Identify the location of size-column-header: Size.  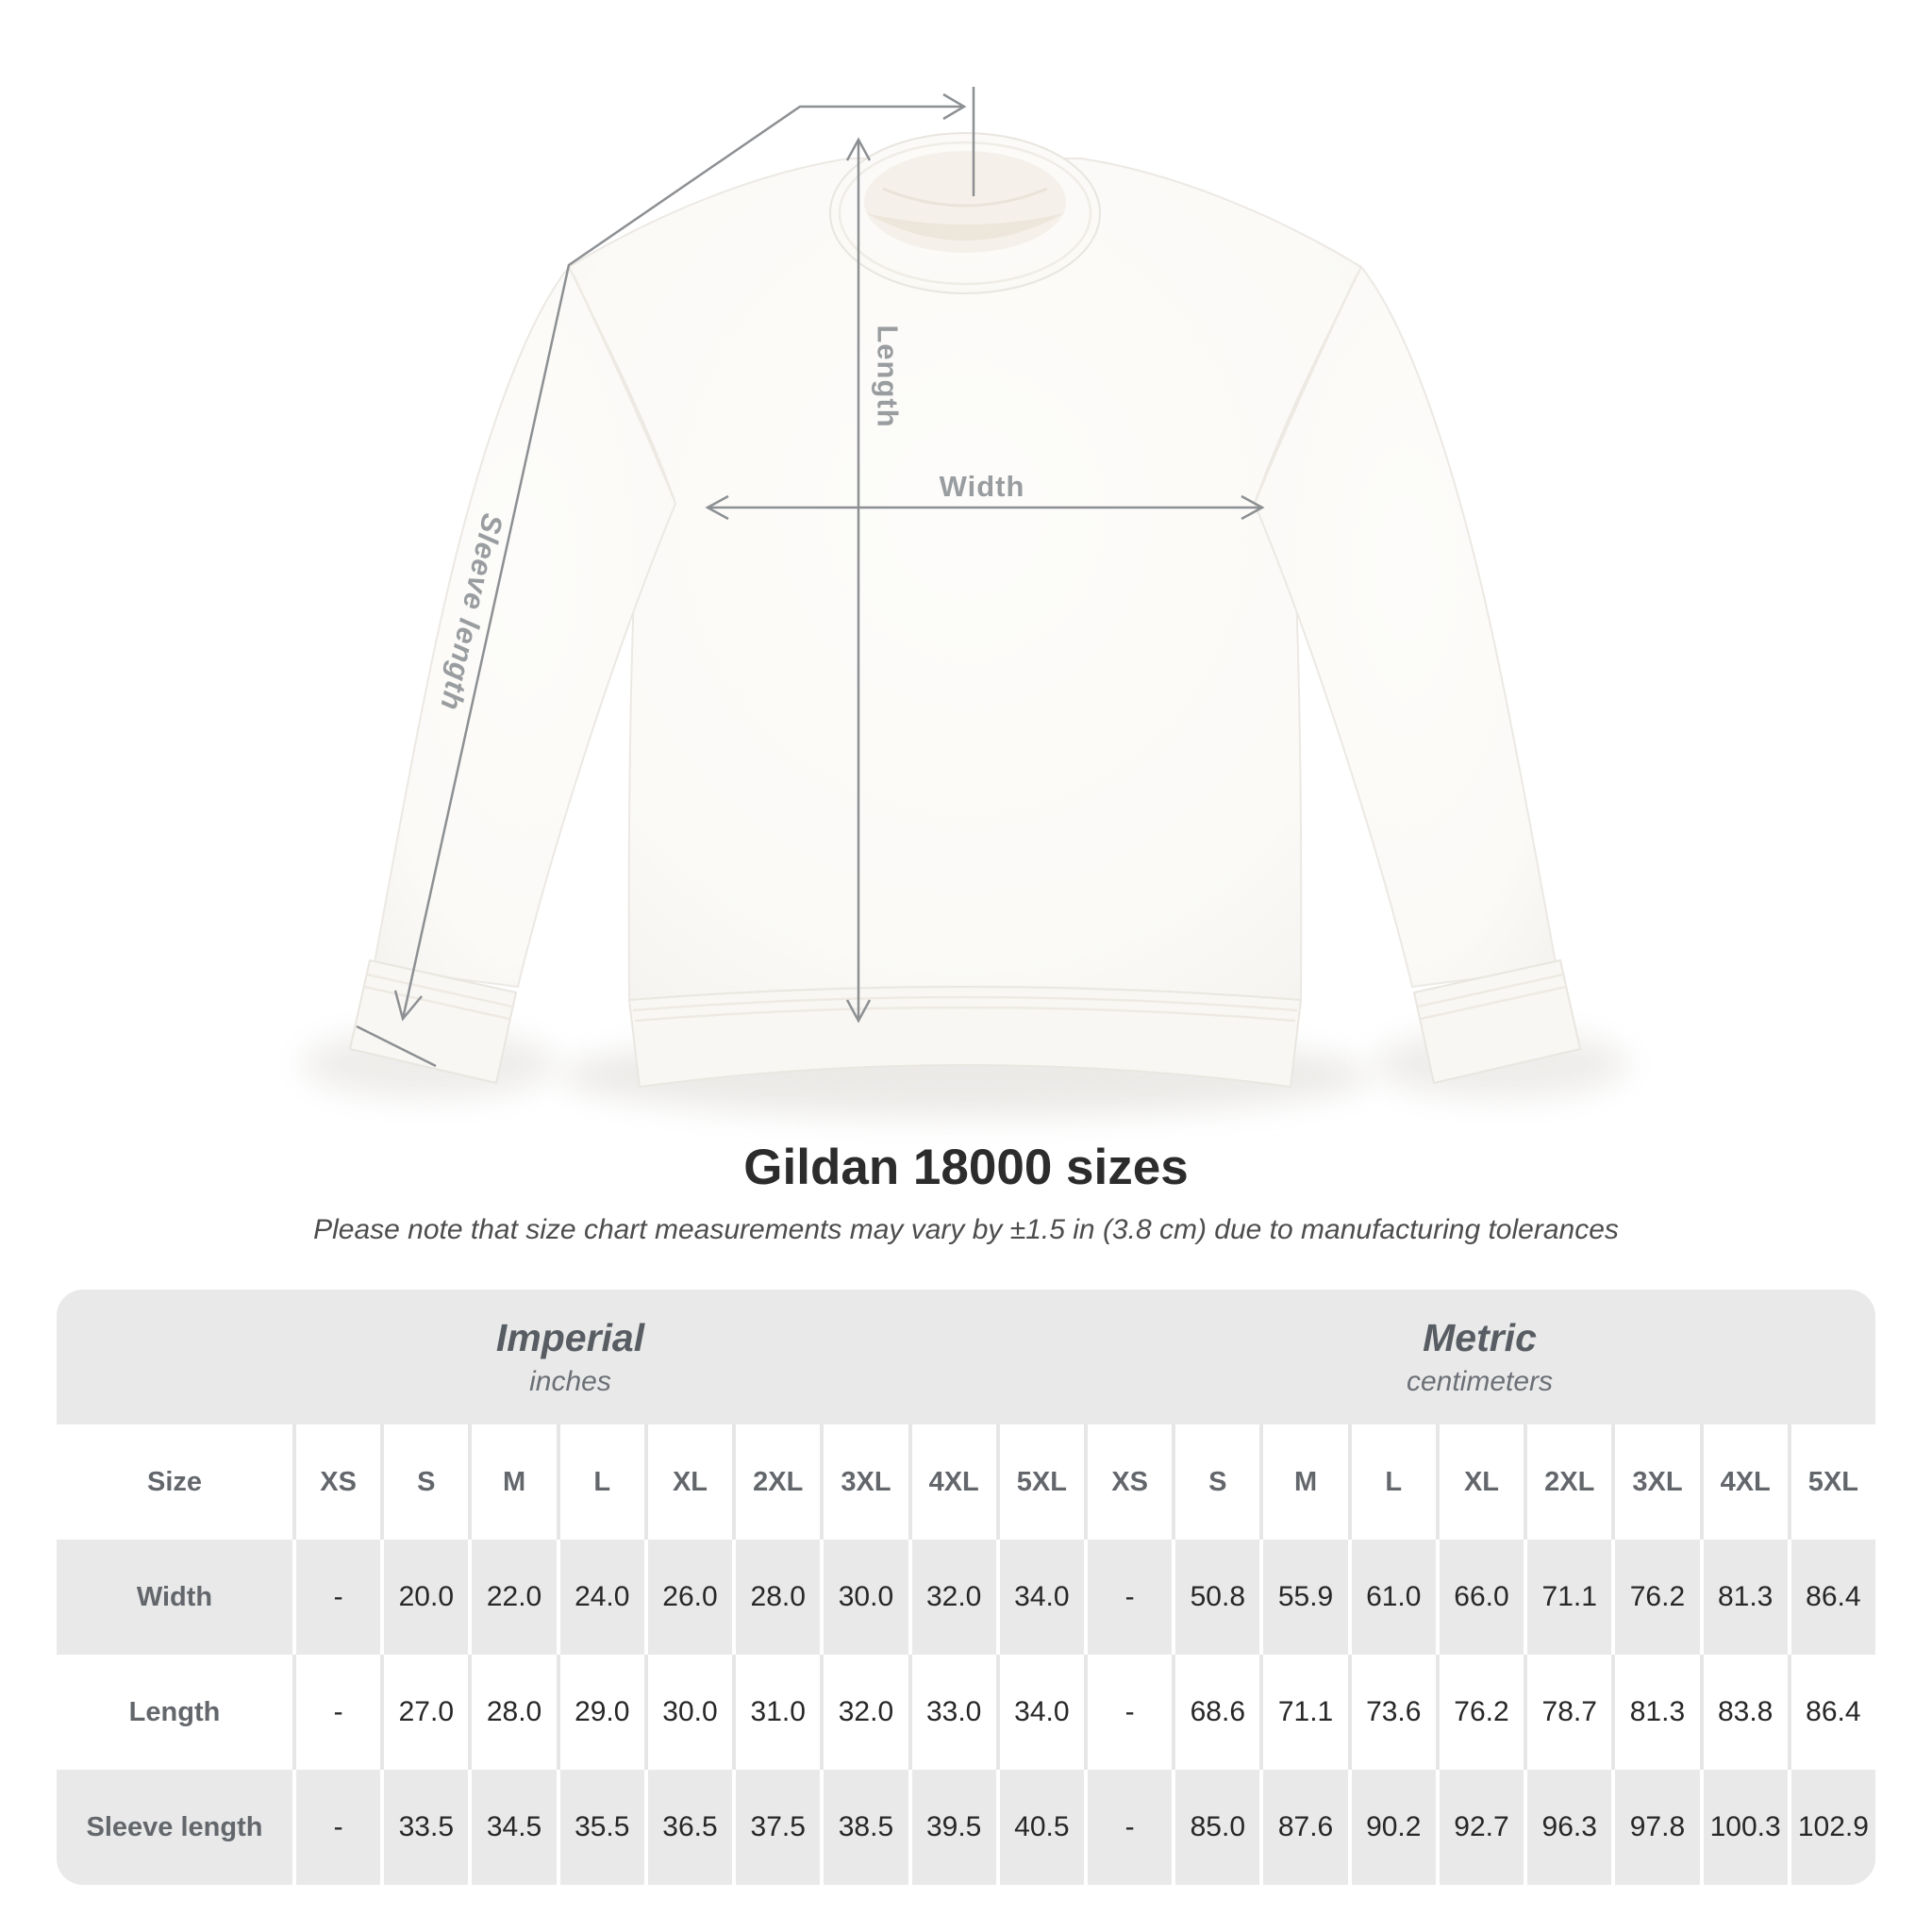
(175, 1482).